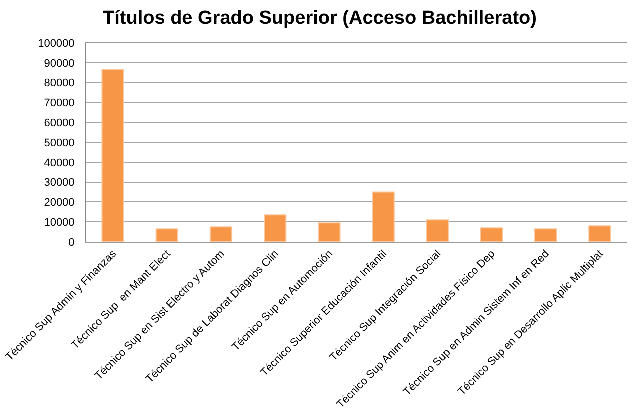 The image size is (640, 419). What do you see at coordinates (59, 183) in the screenshot?
I see `y-tick-label: 30000` at bounding box center [59, 183].